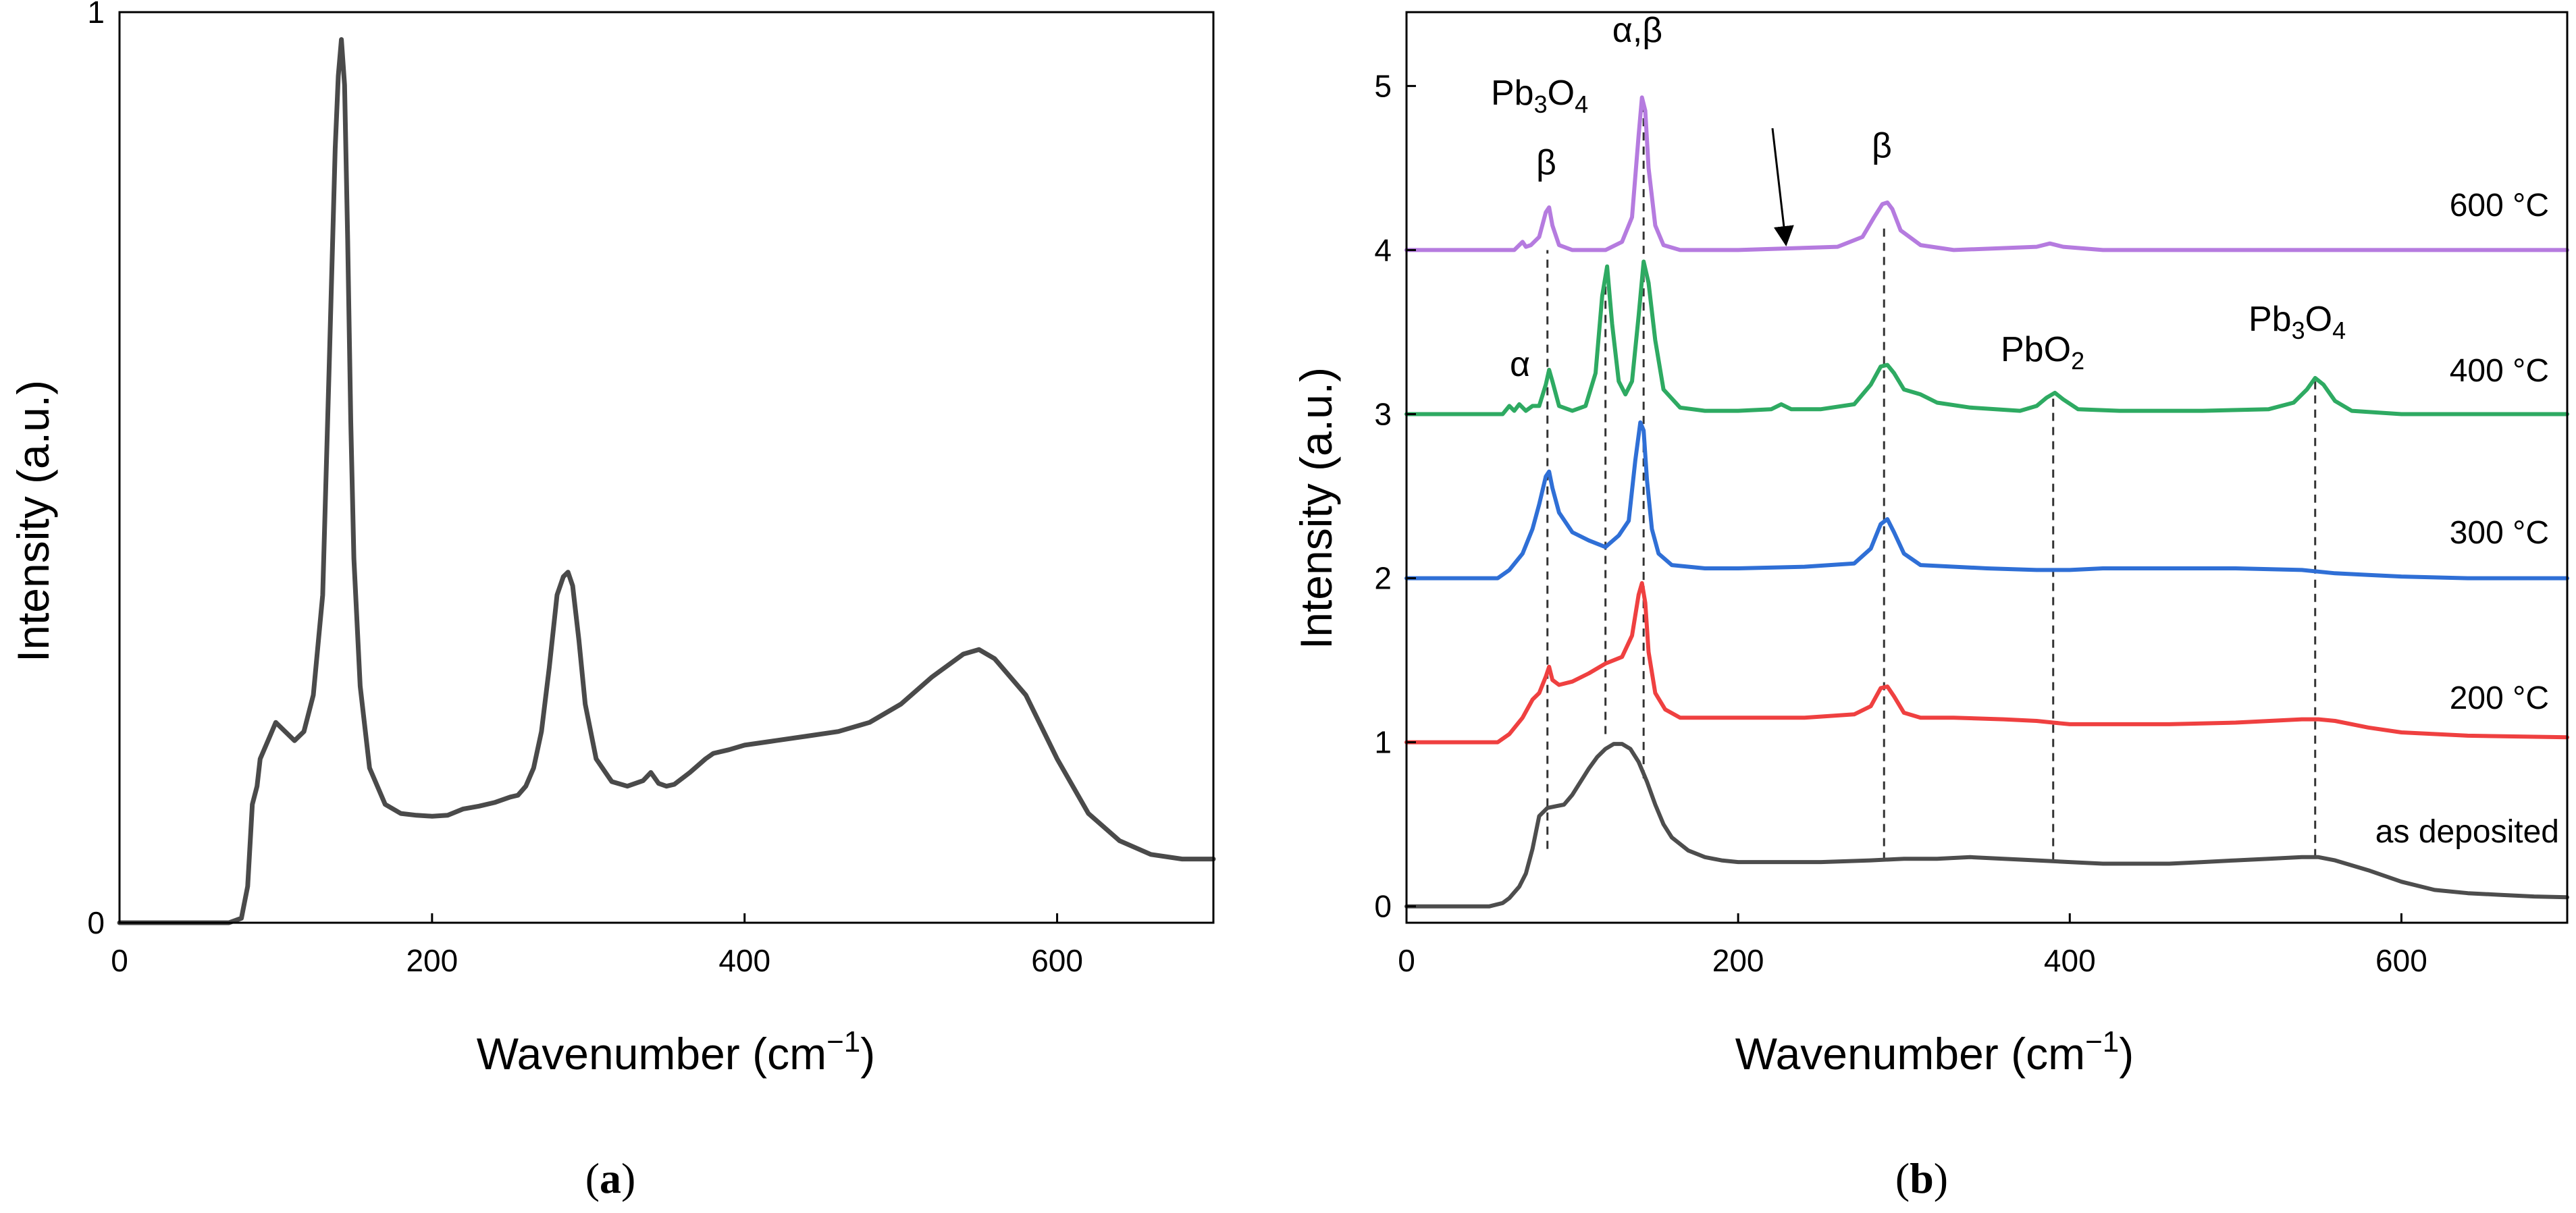  Describe the element at coordinates (96, 922) in the screenshot. I see `panel-a-y-tick-label: 0` at that location.